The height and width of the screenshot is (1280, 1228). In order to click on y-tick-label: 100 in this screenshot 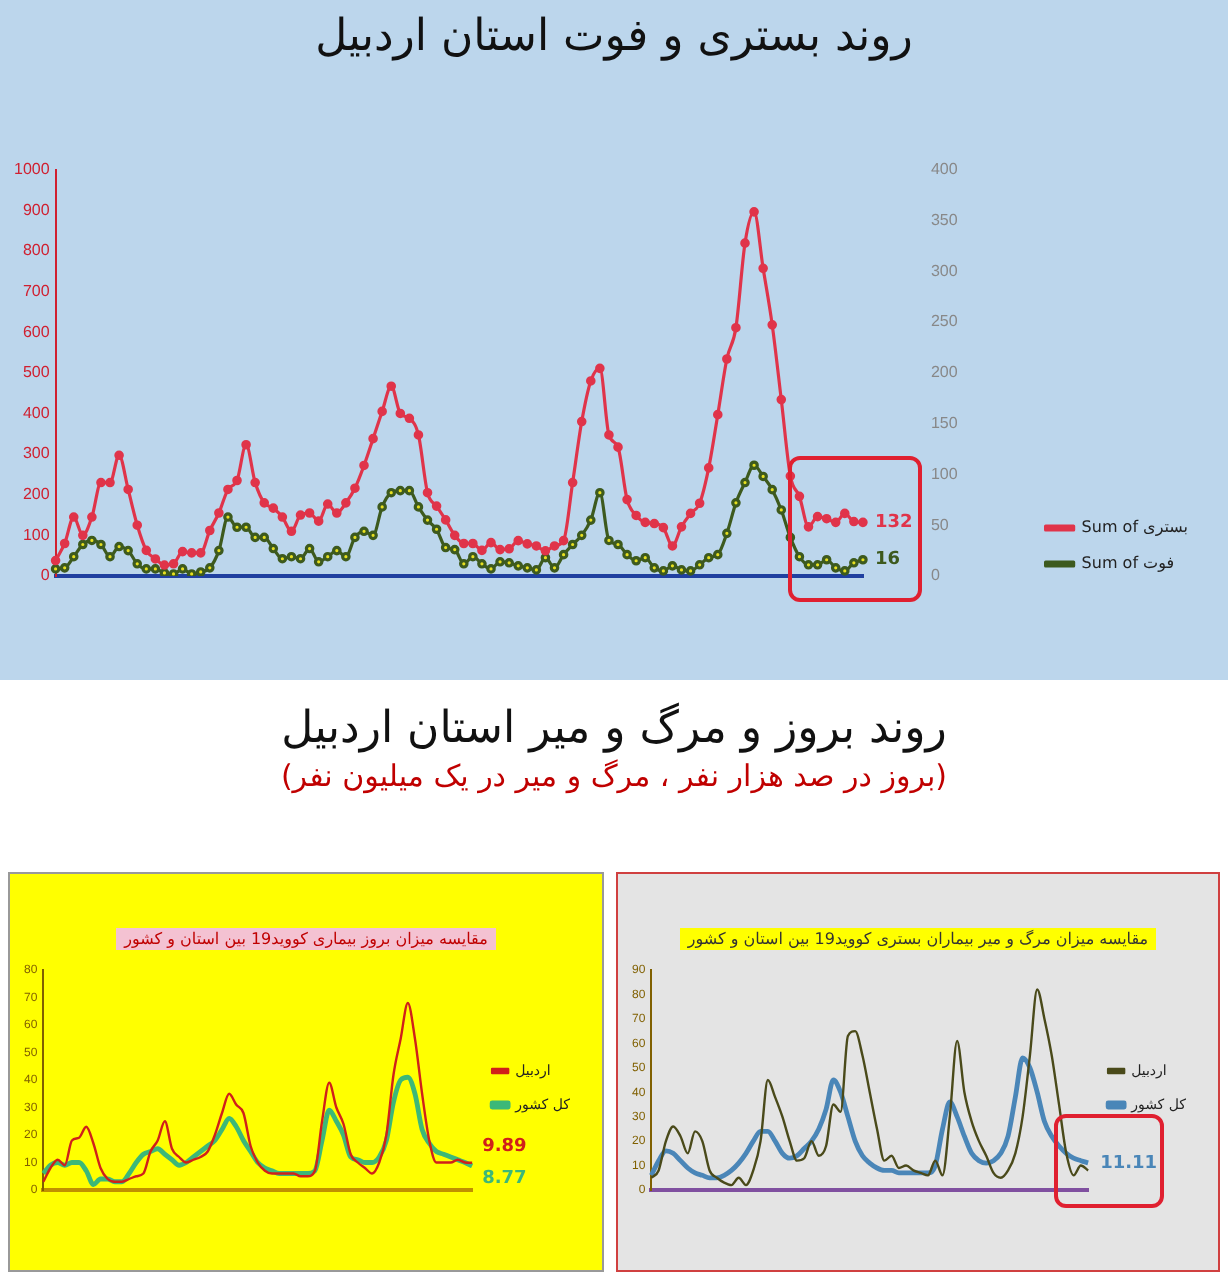, I will do `click(36, 534)`.